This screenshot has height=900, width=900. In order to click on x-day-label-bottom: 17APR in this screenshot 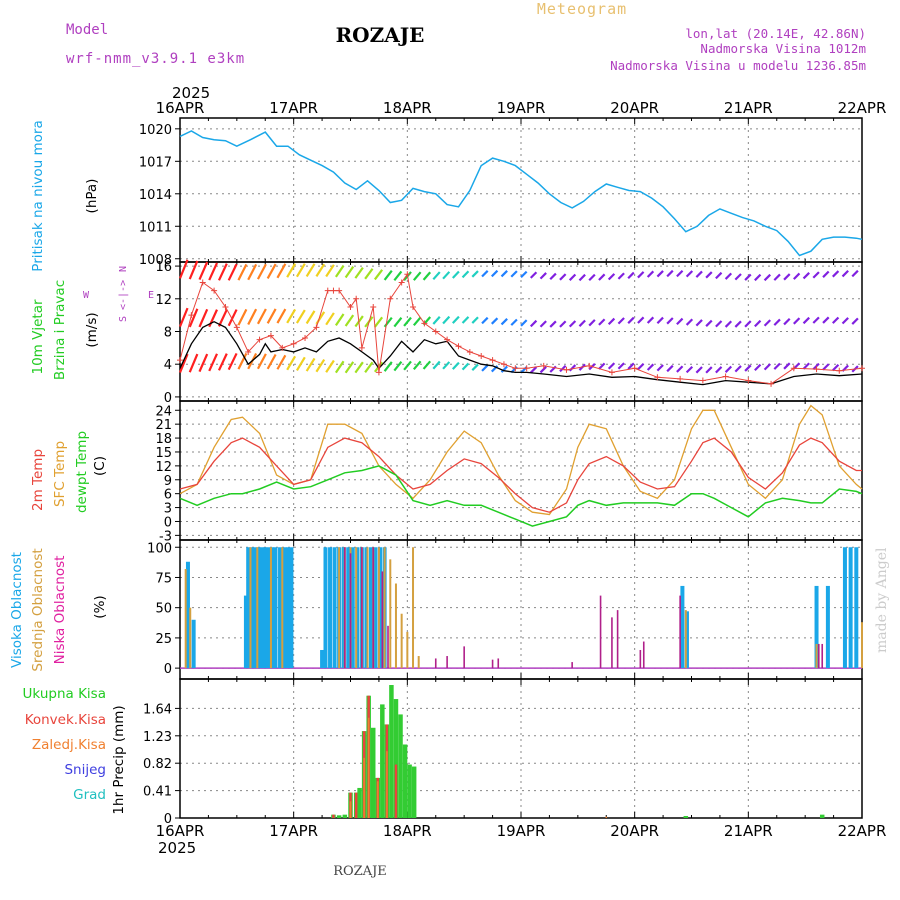, I will do `click(293, 831)`.